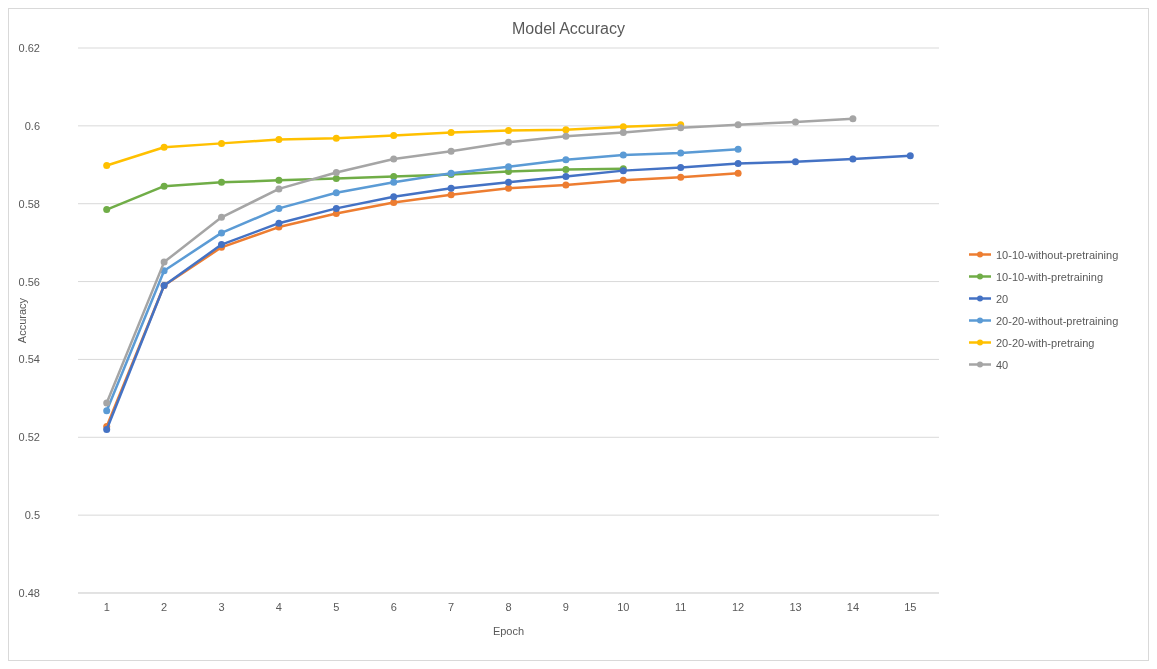 Image resolution: width=1157 pixels, height=669 pixels. Describe the element at coordinates (680, 607) in the screenshot. I see `x-tick-label: 11` at that location.